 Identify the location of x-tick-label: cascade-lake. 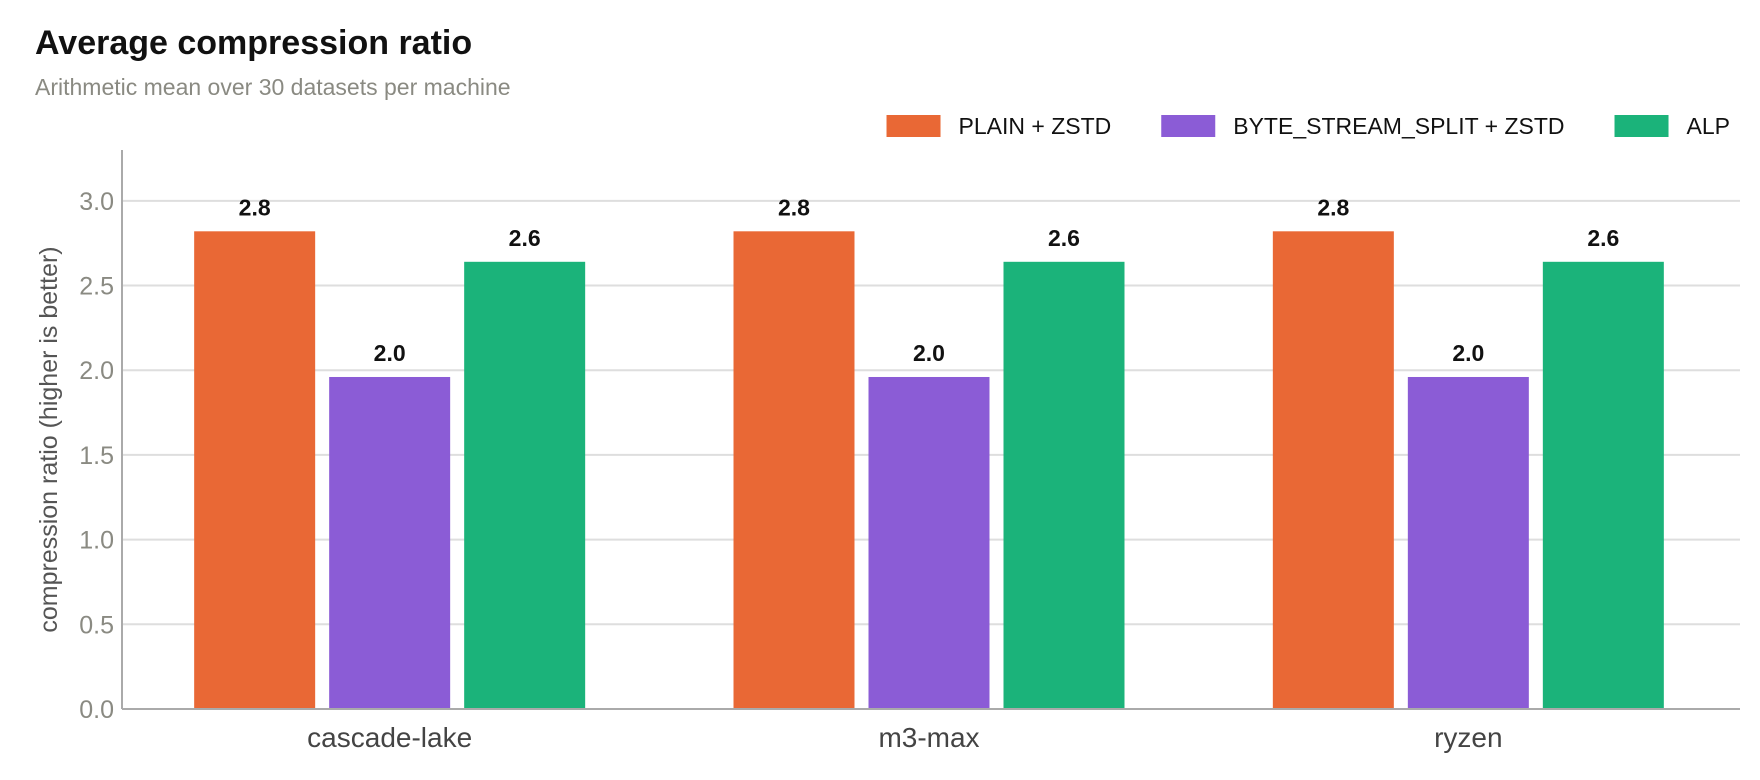
(389, 737).